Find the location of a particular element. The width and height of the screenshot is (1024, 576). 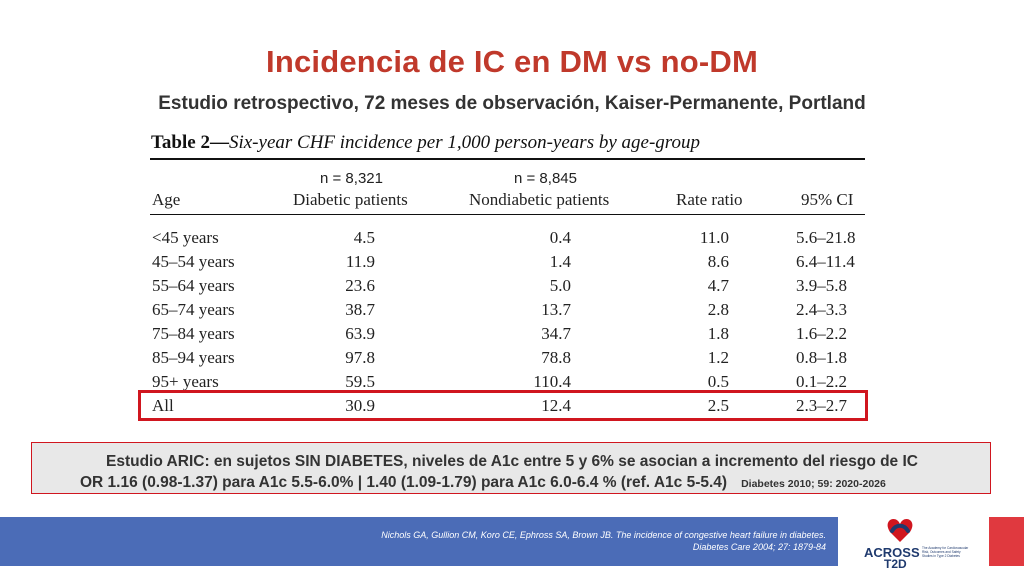

cell-rate-ratio: 1.2 is located at coordinates (718, 357).